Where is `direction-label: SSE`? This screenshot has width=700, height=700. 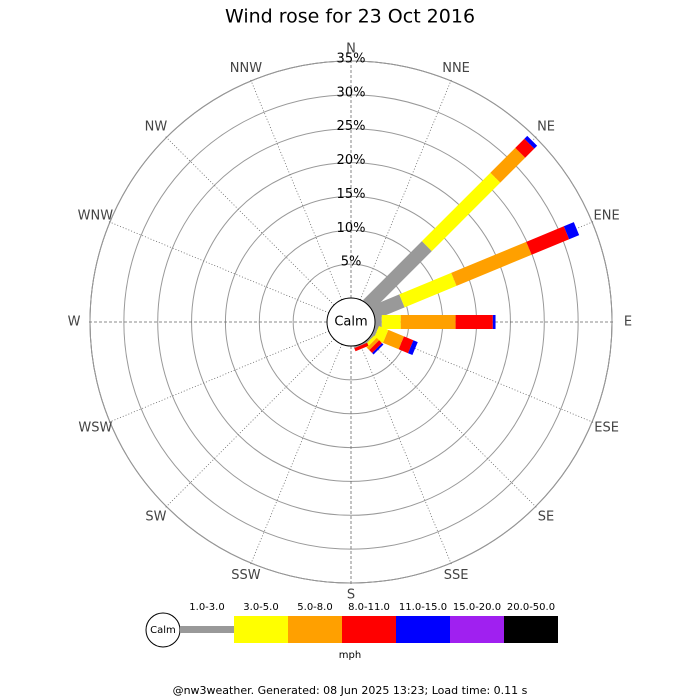 direction-label: SSE is located at coordinates (456, 575).